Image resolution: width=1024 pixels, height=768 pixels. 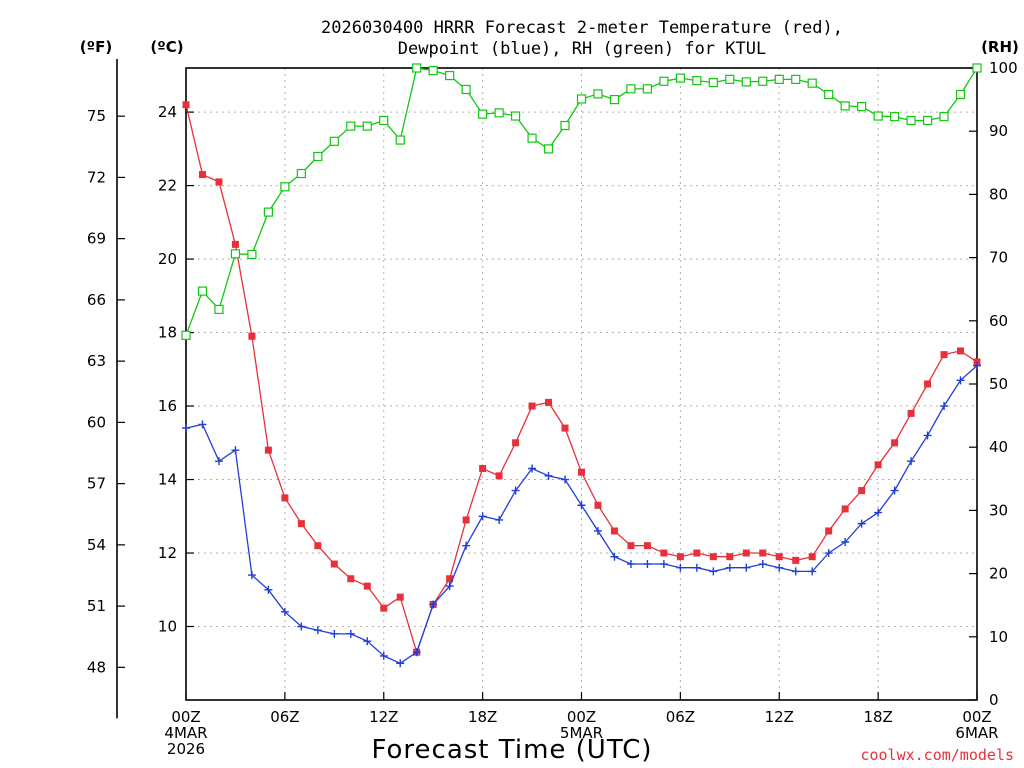 I want to click on fahrenheit-tick-label: 60, so click(x=96, y=422).